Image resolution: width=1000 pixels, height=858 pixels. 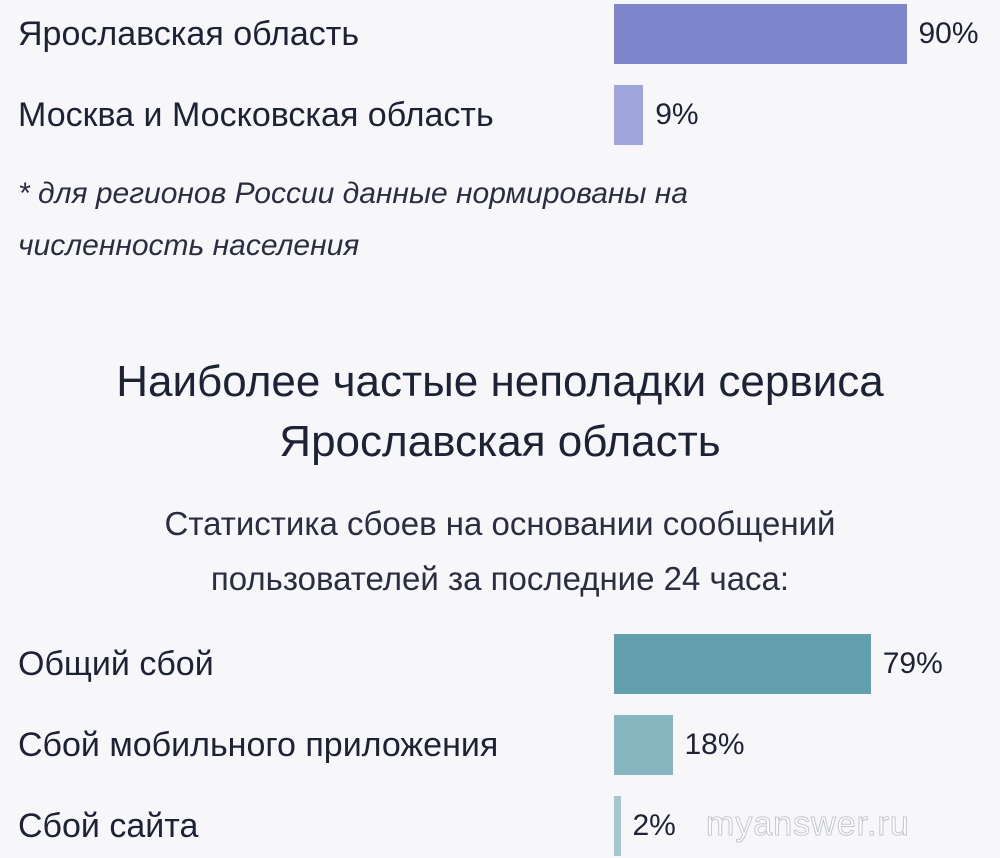 What do you see at coordinates (500, 826) in the screenshot?
I see `bar-row-website-failure: Сбой сайта 2%` at bounding box center [500, 826].